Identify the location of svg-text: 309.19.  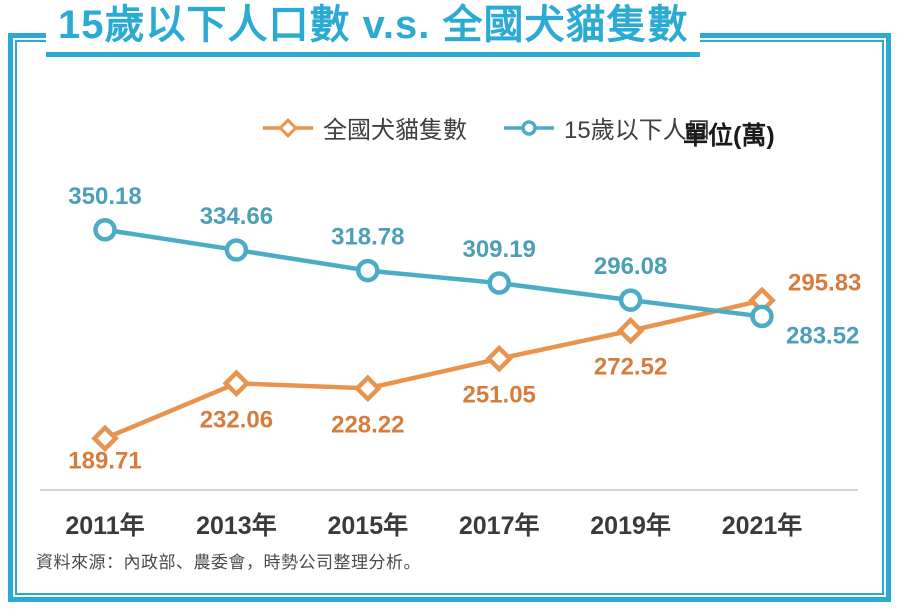
(498, 249).